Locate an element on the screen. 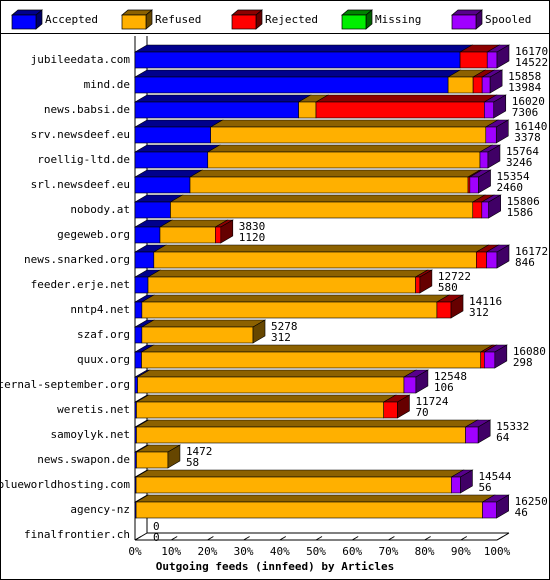 The height and width of the screenshot is (580, 550). category-label: news.swapon.de is located at coordinates (83, 459).